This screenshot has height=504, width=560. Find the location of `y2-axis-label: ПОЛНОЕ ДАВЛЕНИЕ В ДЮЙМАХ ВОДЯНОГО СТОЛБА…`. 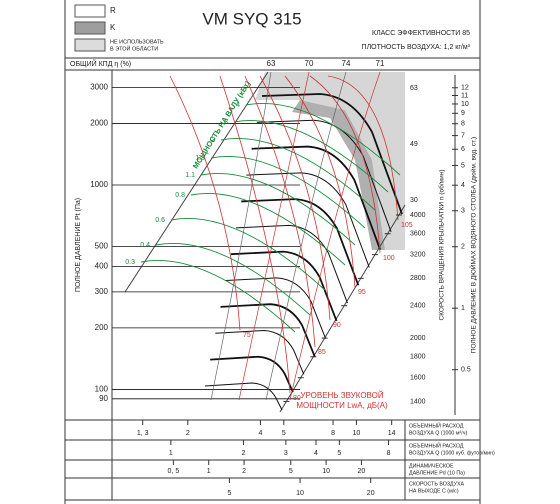

y2-axis-label: ПОЛНОЕ ДАВЛЕНИЕ В ДЮЙМАХ ВОДЯНОГО СТОЛБА… is located at coordinates (473, 245).